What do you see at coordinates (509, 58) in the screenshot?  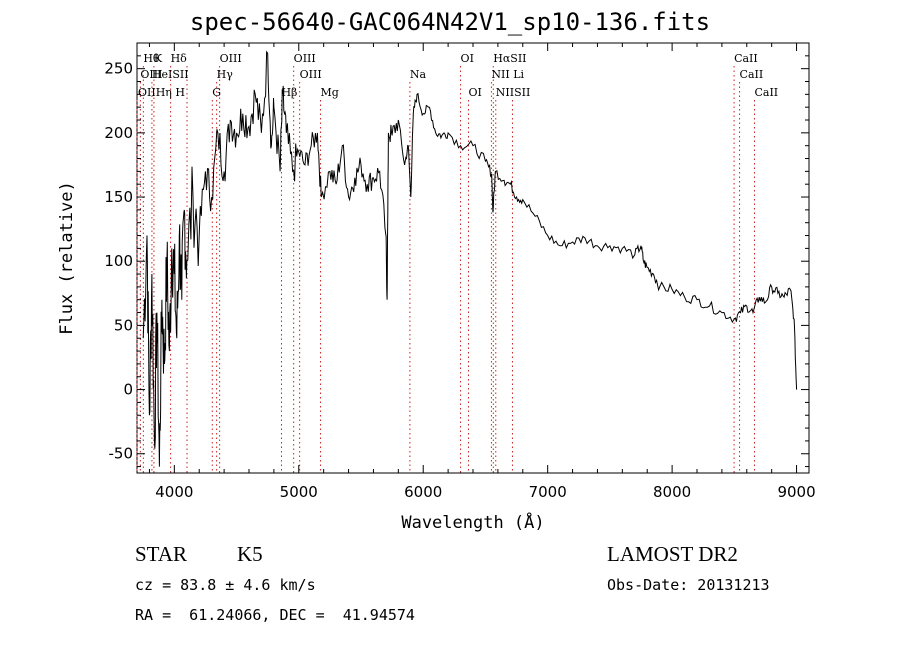 I see `spectral-line-label: HαSII` at bounding box center [509, 58].